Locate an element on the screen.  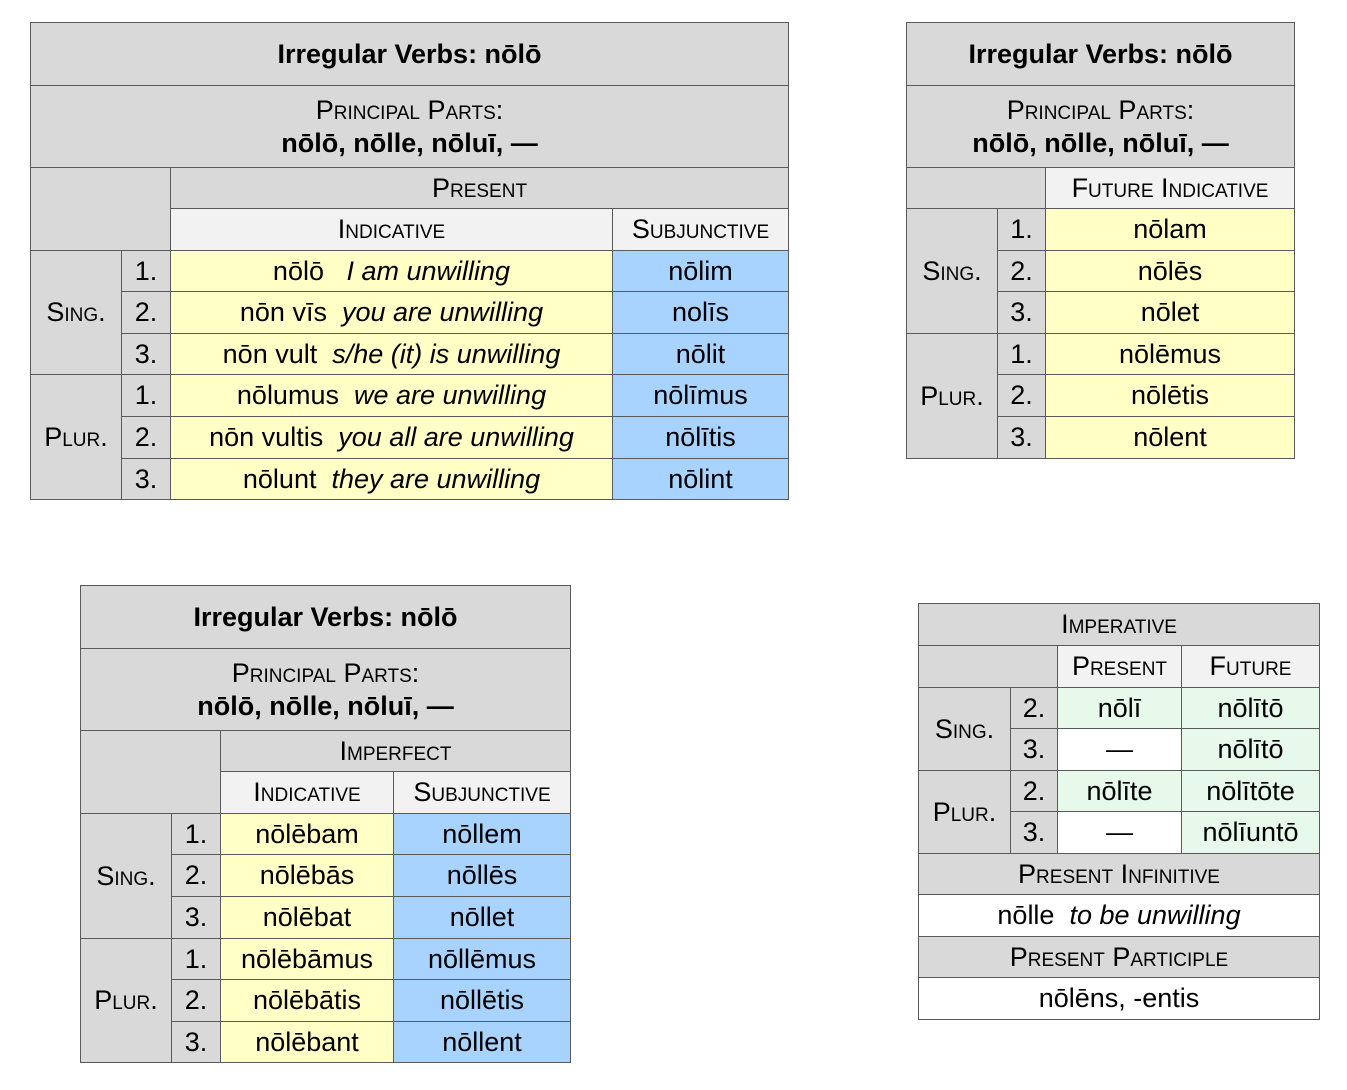
table-row: 2. nōlētis is located at coordinates (1101, 395).